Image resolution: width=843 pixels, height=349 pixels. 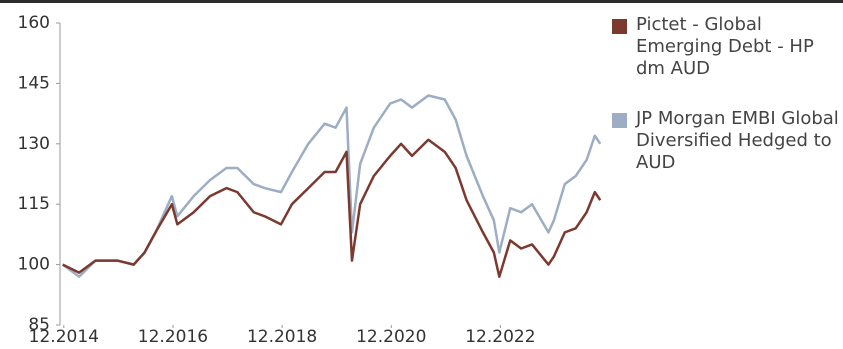 I want to click on x-tick-label: 12.2022, so click(x=500, y=337).